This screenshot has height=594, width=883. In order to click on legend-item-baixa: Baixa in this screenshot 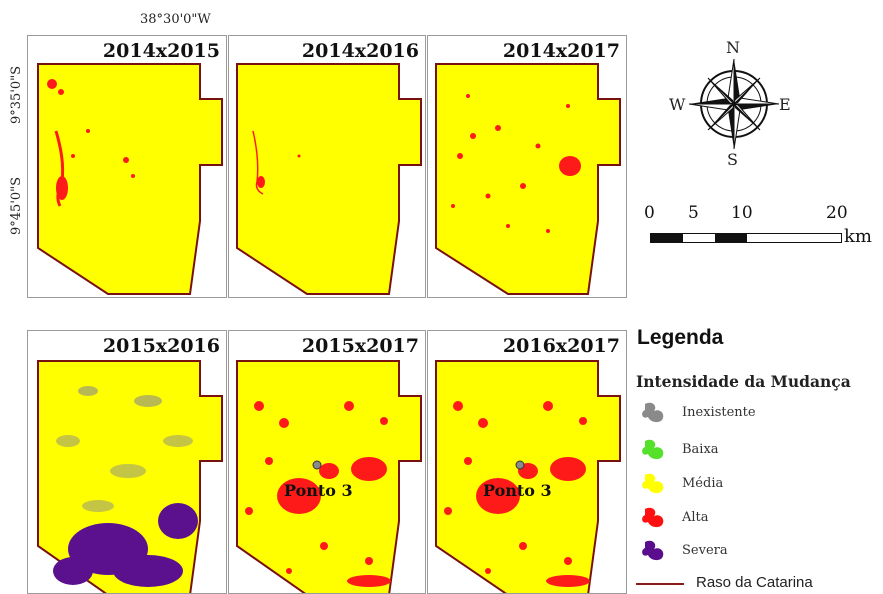, I will do `click(679, 449)`.